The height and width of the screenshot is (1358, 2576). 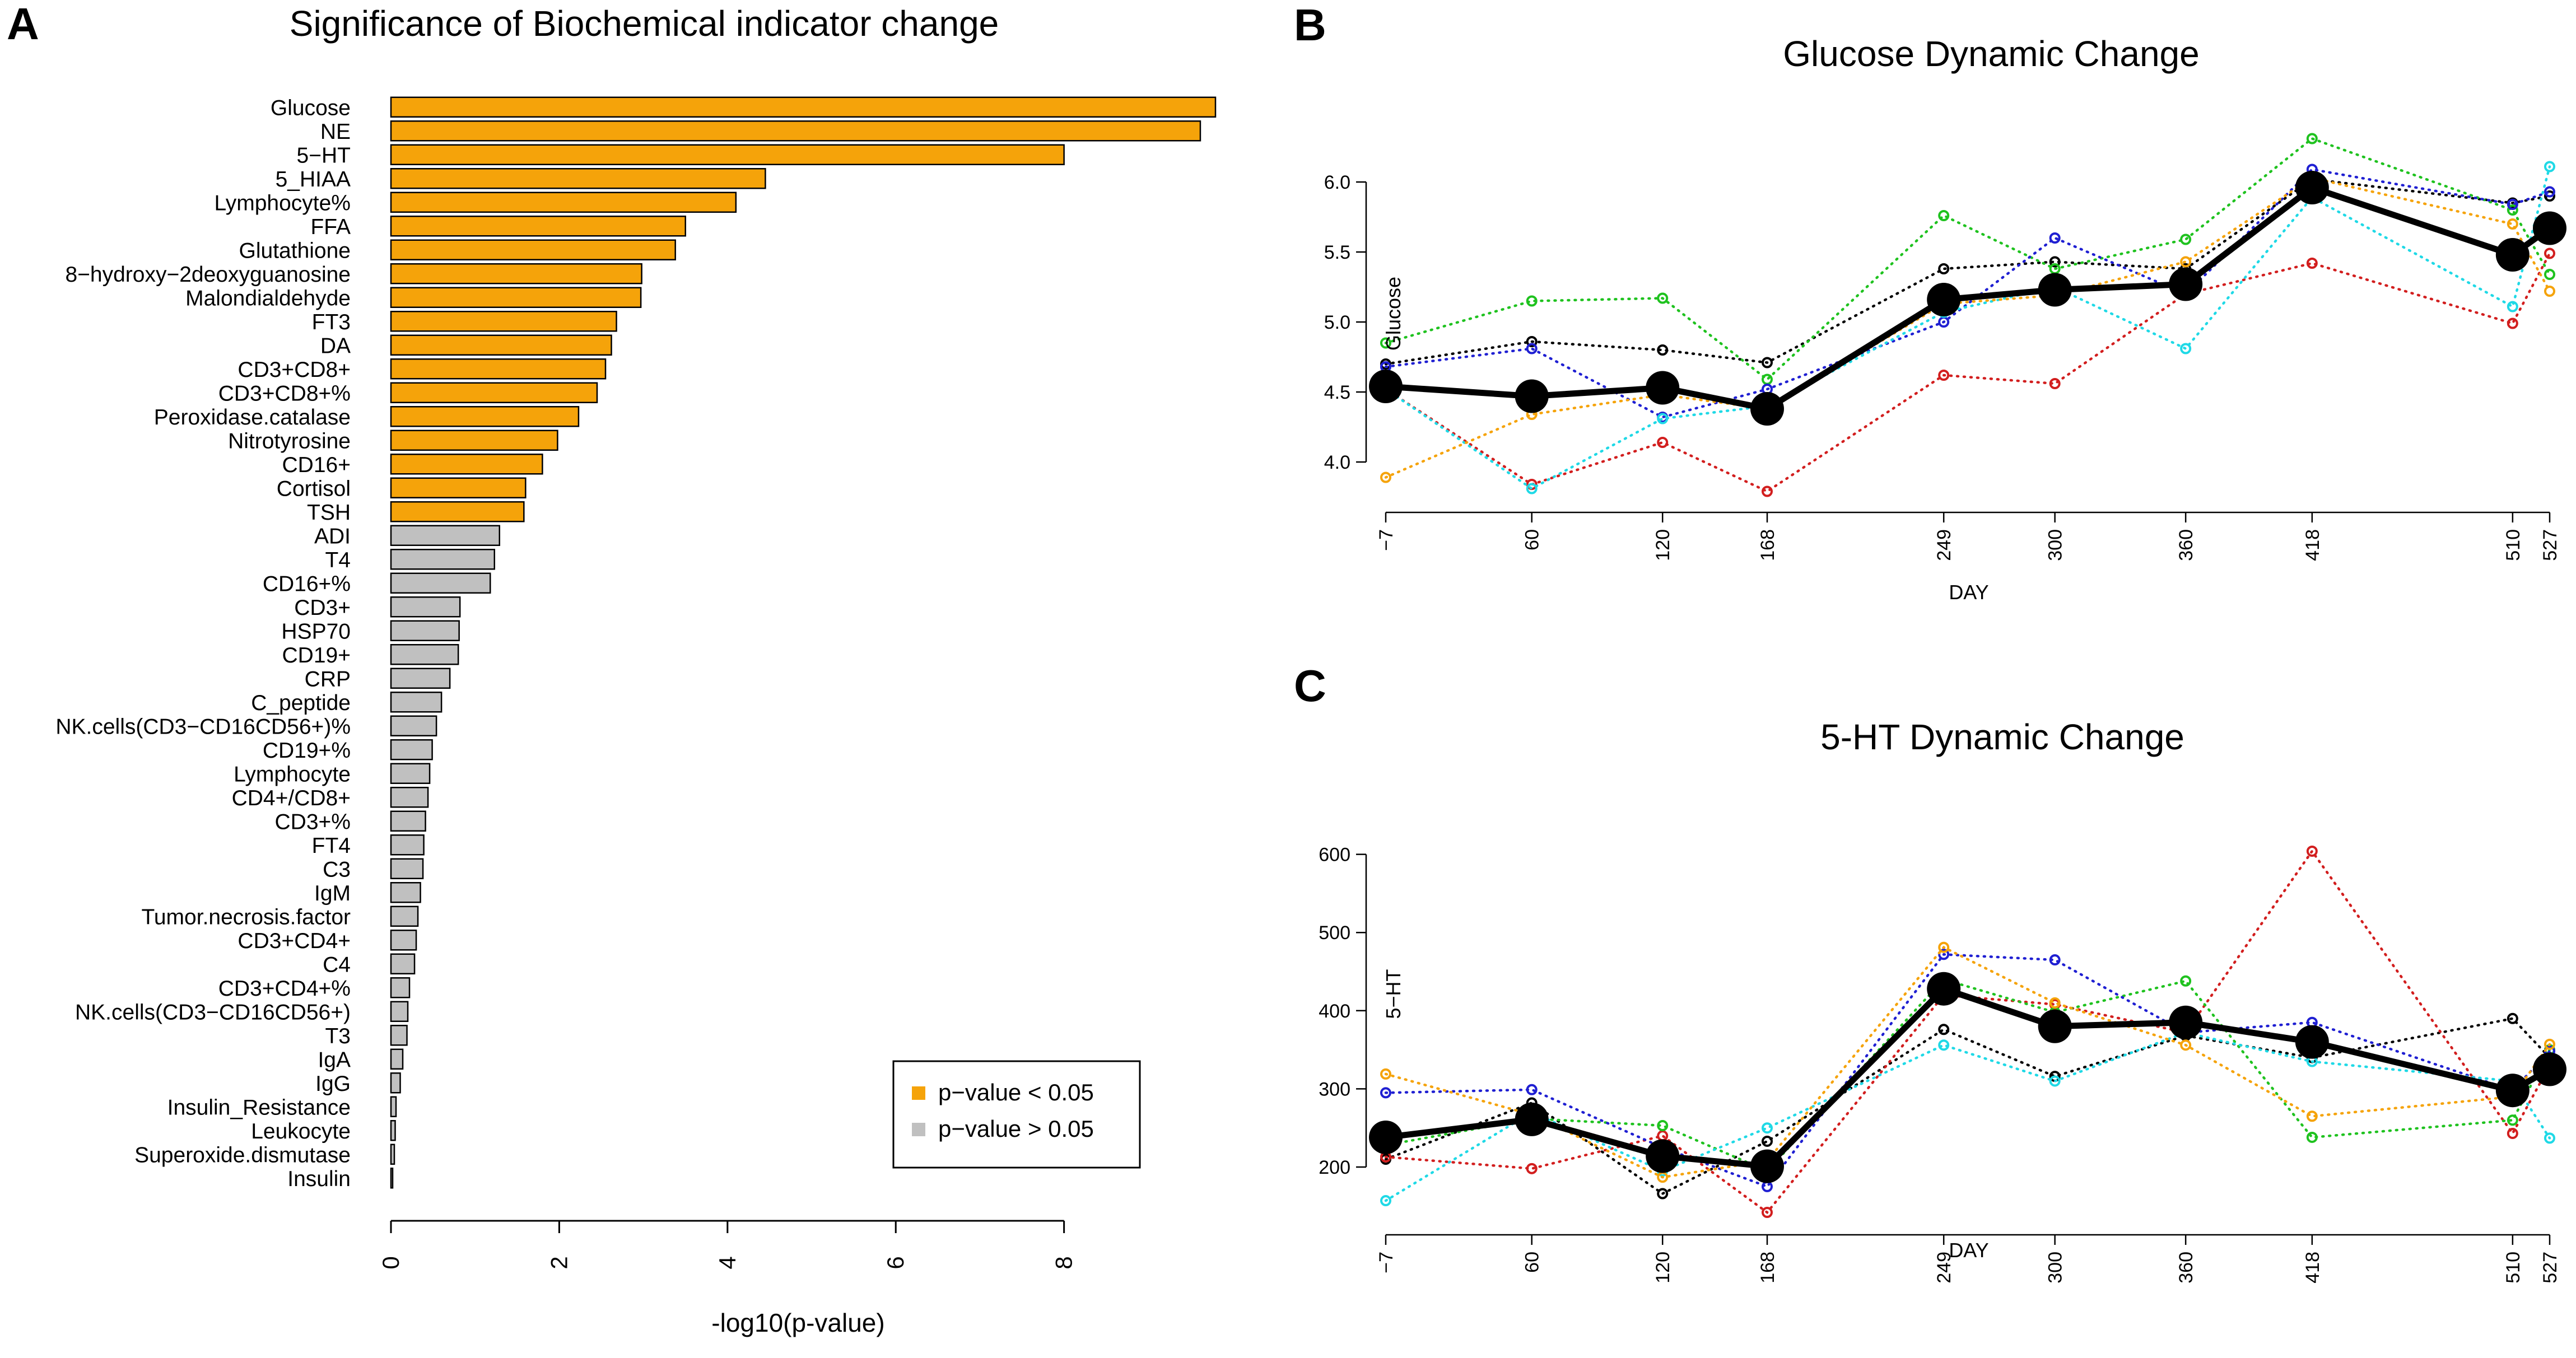 What do you see at coordinates (1393, 314) in the screenshot?
I see `y-axis-label: Glucose` at bounding box center [1393, 314].